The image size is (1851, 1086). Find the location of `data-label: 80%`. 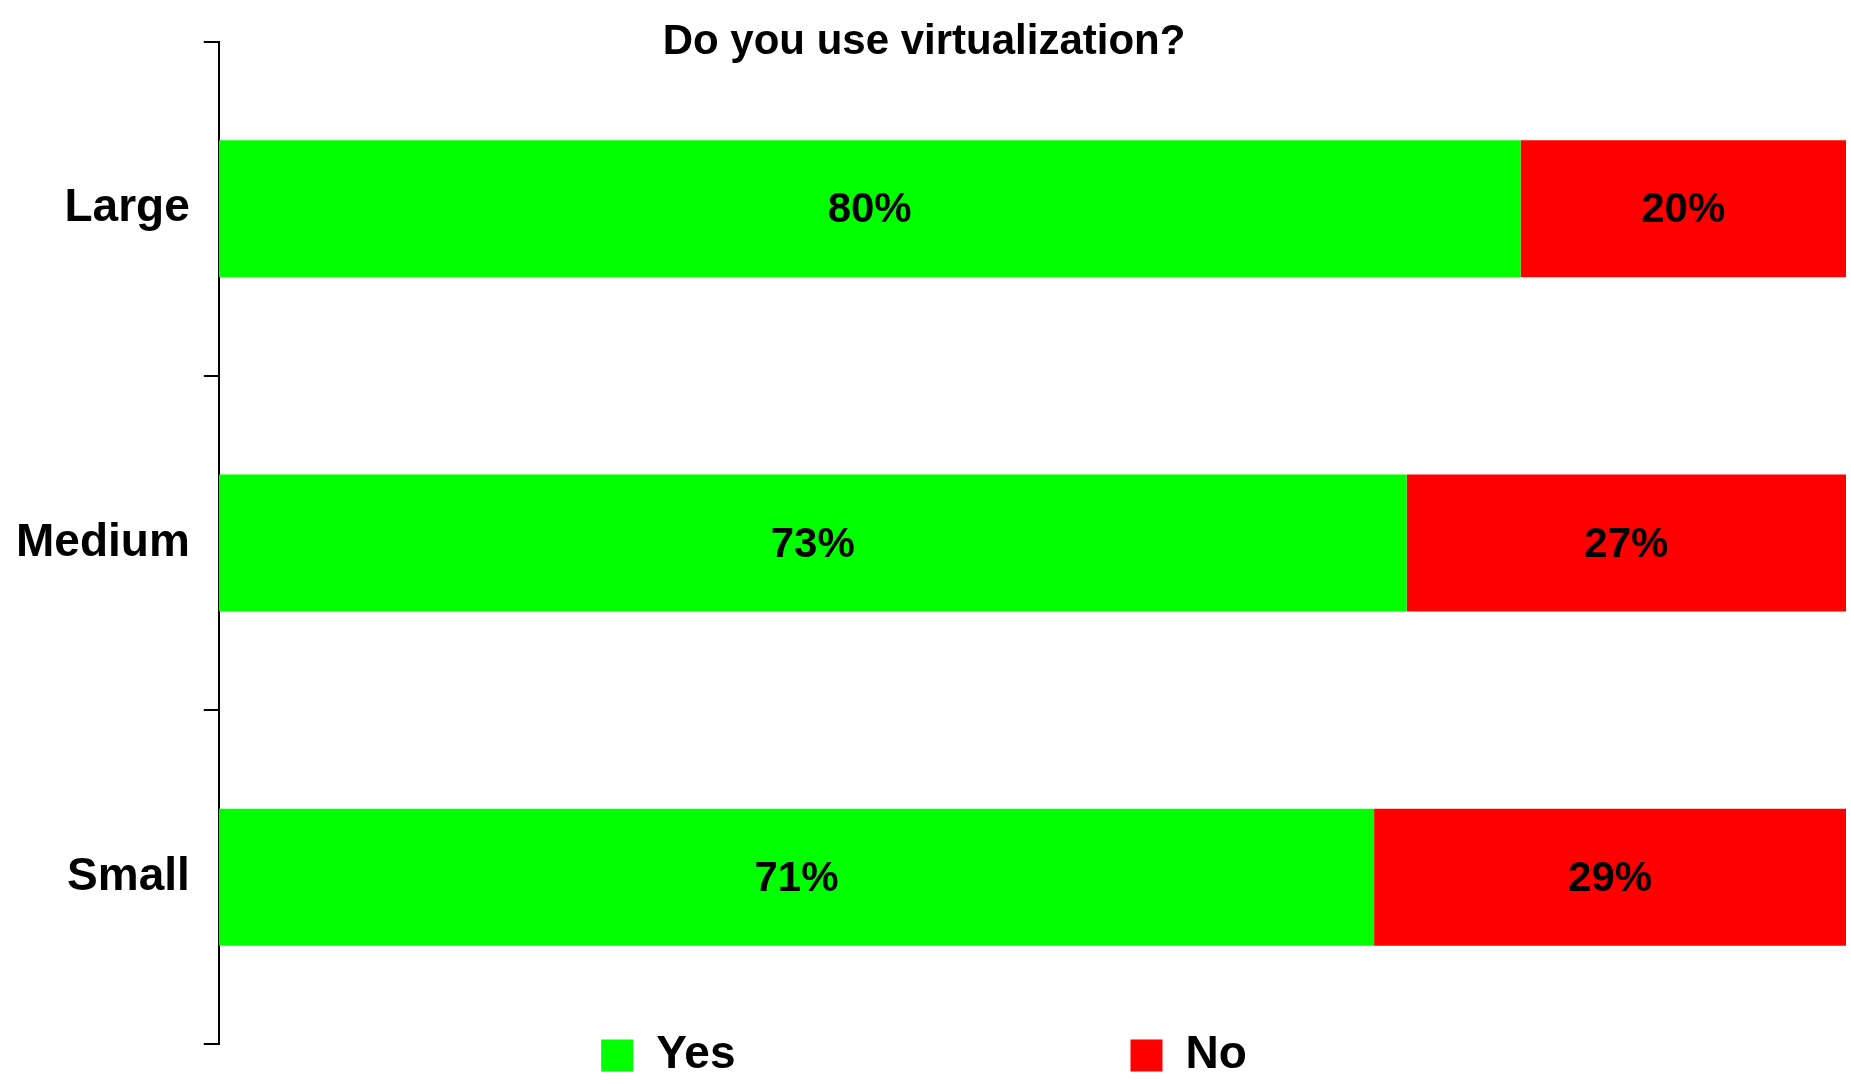

data-label: 80% is located at coordinates (869, 208).